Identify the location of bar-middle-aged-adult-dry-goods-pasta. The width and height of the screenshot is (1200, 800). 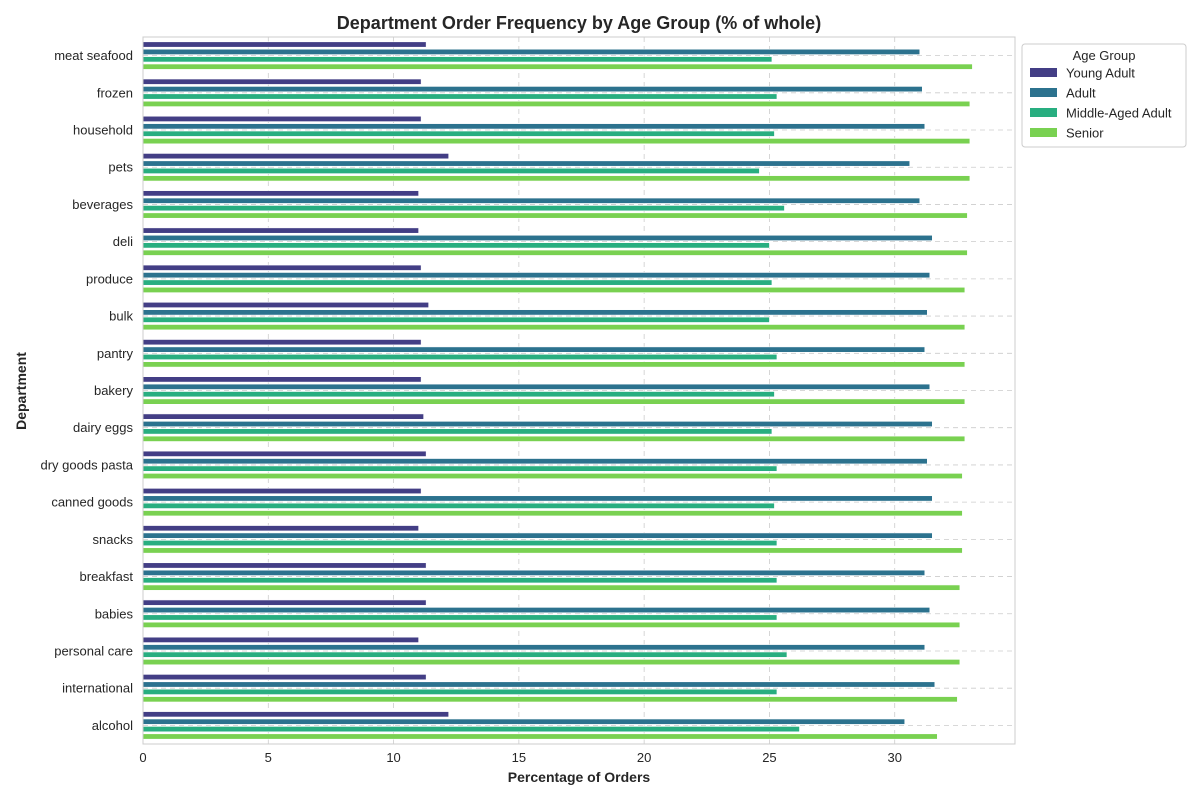
(460, 468).